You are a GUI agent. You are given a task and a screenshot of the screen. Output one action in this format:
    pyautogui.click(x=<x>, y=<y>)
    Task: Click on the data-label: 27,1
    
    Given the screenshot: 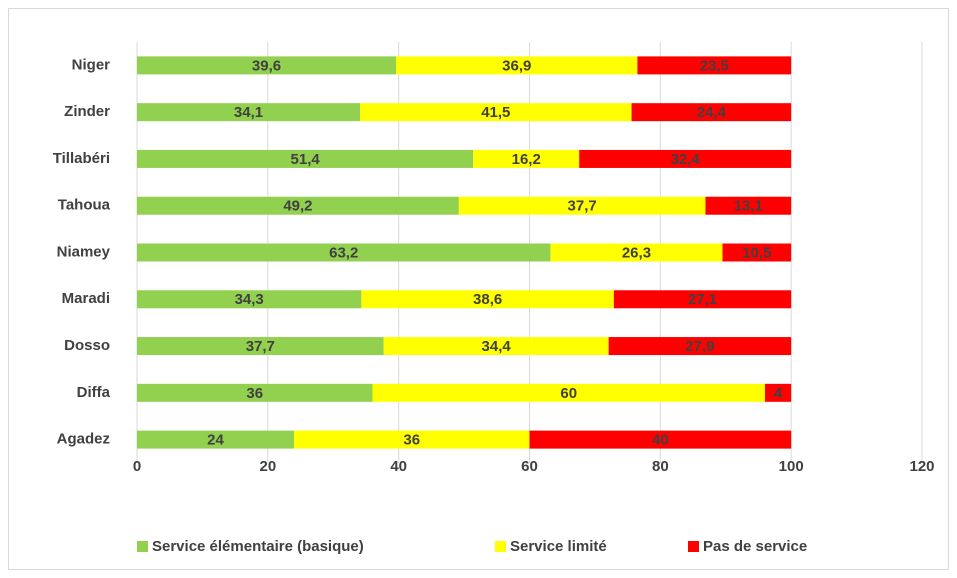 What is the action you would take?
    pyautogui.click(x=702, y=299)
    